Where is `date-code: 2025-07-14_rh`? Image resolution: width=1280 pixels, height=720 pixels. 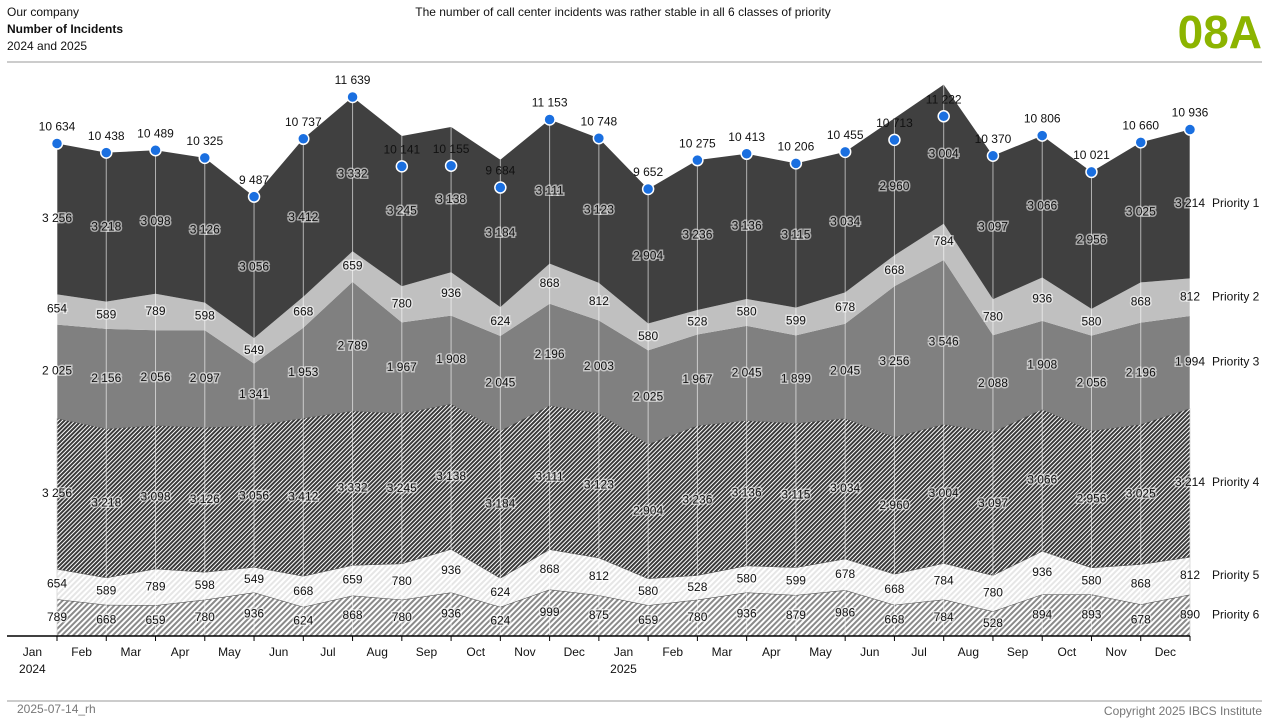 date-code: 2025-07-14_rh is located at coordinates (56, 709).